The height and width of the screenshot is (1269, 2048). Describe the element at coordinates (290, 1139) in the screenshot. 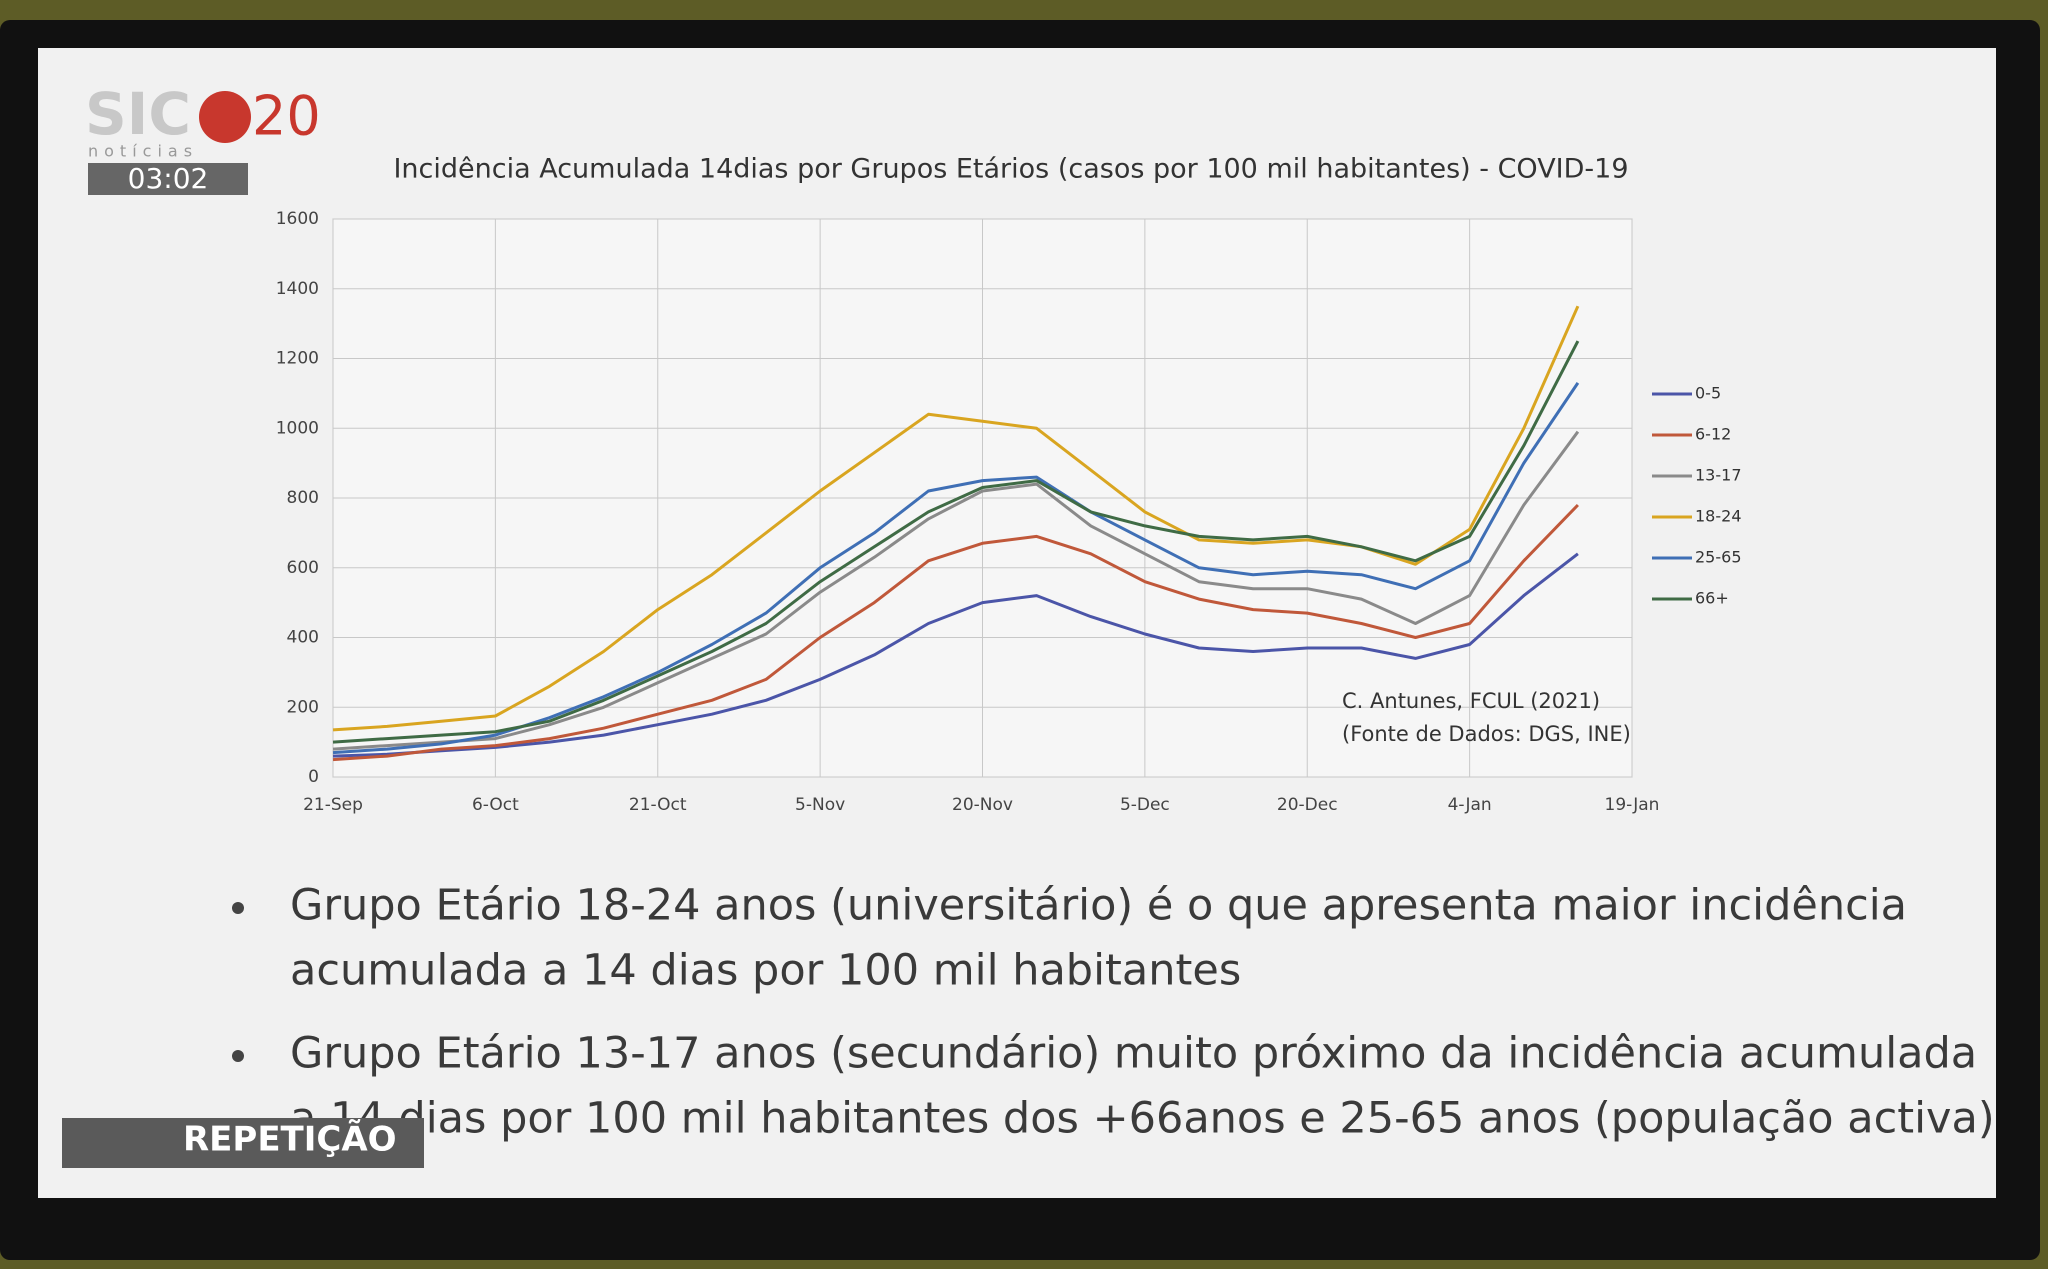

I see `banner: REPETIÇÃO` at that location.